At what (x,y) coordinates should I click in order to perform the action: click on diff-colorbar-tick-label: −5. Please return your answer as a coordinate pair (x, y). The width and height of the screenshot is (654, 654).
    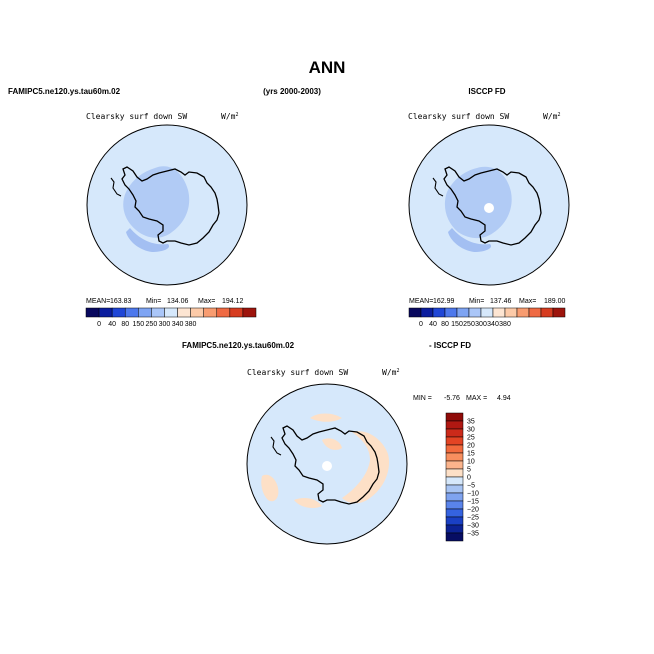
    Looking at the image, I should click on (471, 486).